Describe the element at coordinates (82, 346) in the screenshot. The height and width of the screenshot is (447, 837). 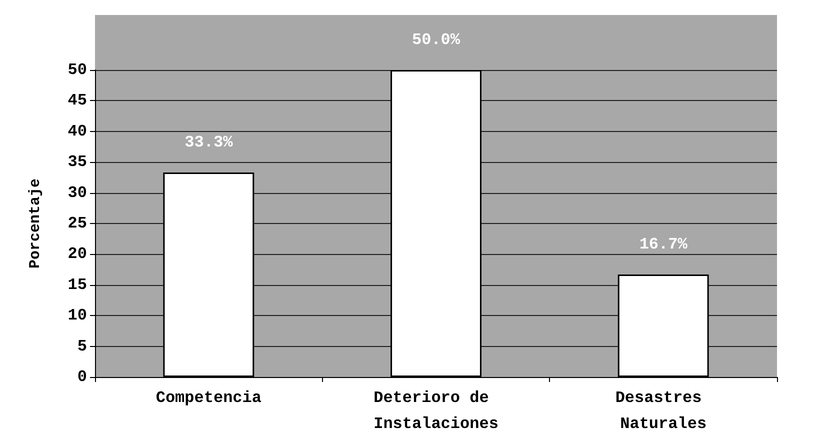
I see `y-tick-label: 5` at that location.